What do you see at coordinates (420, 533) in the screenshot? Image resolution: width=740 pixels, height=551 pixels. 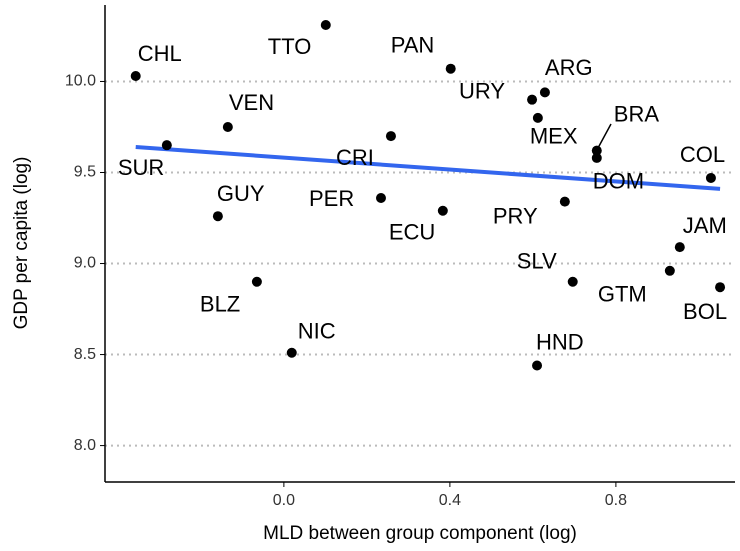 I see `x-axis-title: MLD between group component (log)` at bounding box center [420, 533].